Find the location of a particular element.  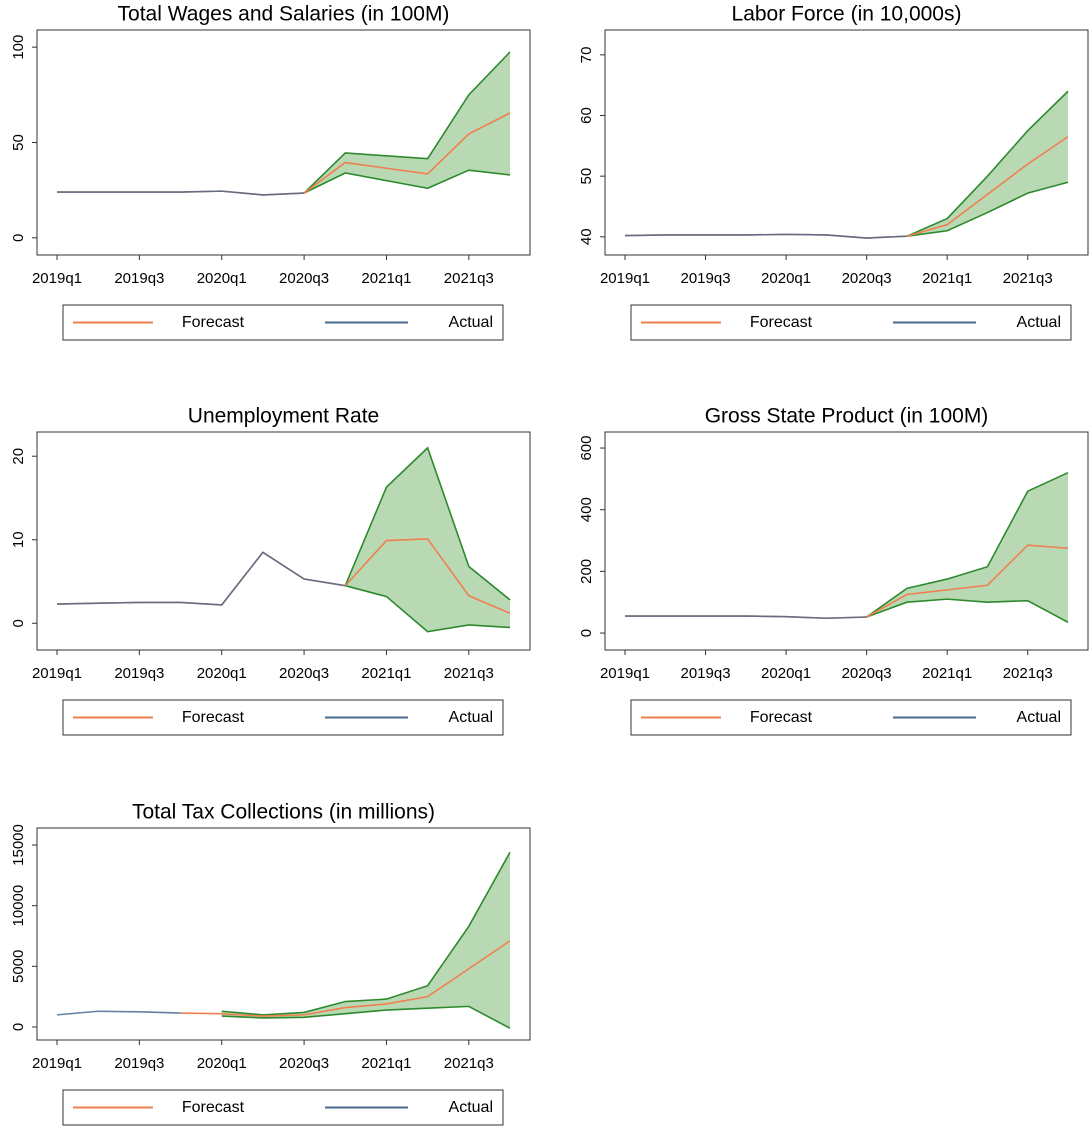

y-tick-label: 400 is located at coordinates (586, 509).